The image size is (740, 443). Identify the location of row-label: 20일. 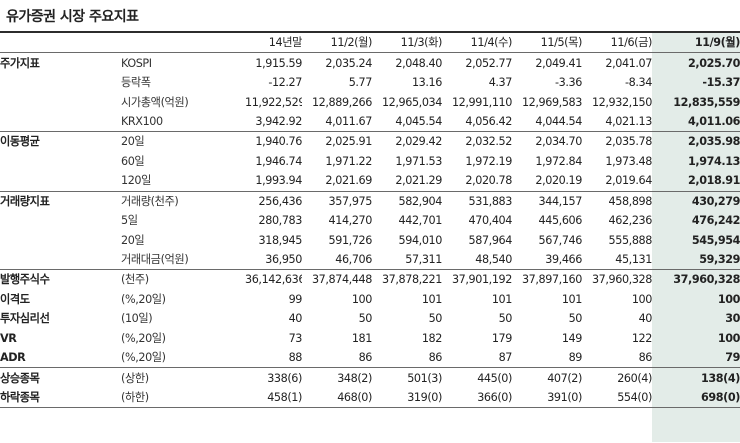
(183, 141).